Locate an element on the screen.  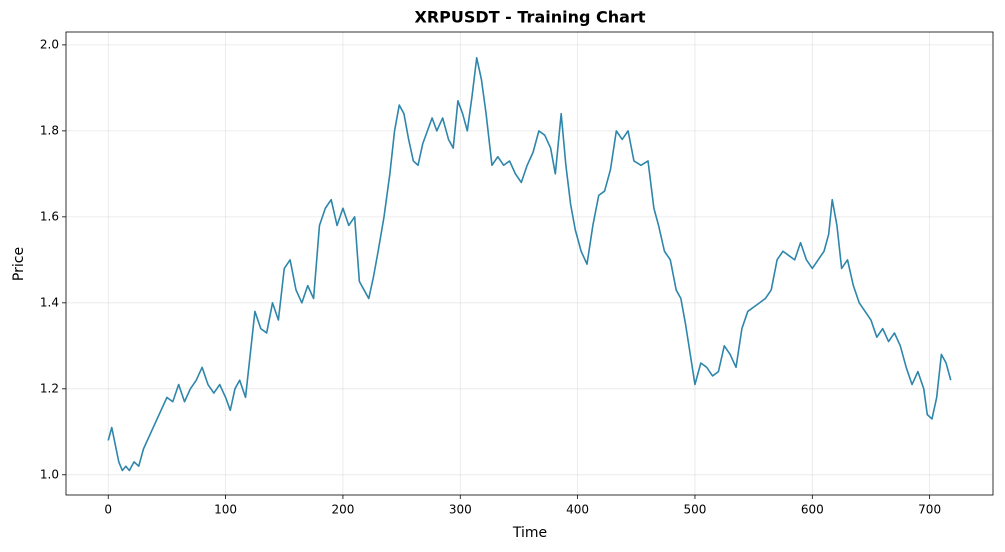
x-tick-label: 600 is located at coordinates (812, 510).